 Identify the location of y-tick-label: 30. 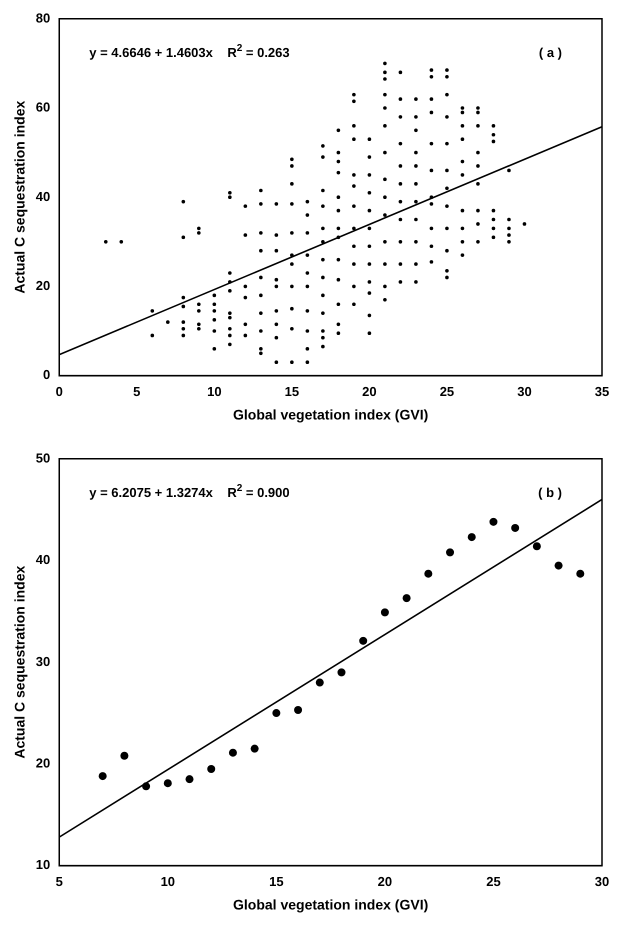
(43, 661).